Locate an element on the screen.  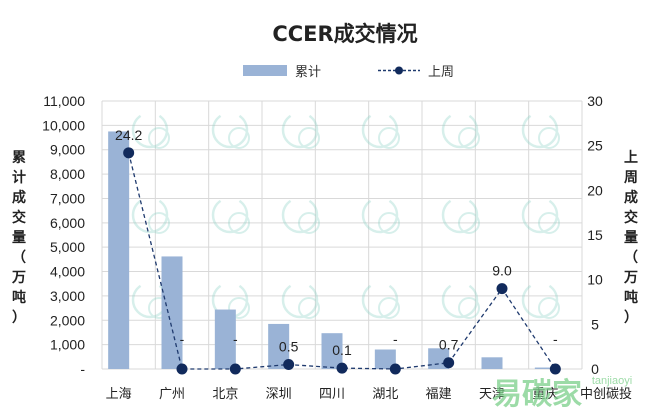
legend: 累计 上周 is located at coordinates (348, 72).